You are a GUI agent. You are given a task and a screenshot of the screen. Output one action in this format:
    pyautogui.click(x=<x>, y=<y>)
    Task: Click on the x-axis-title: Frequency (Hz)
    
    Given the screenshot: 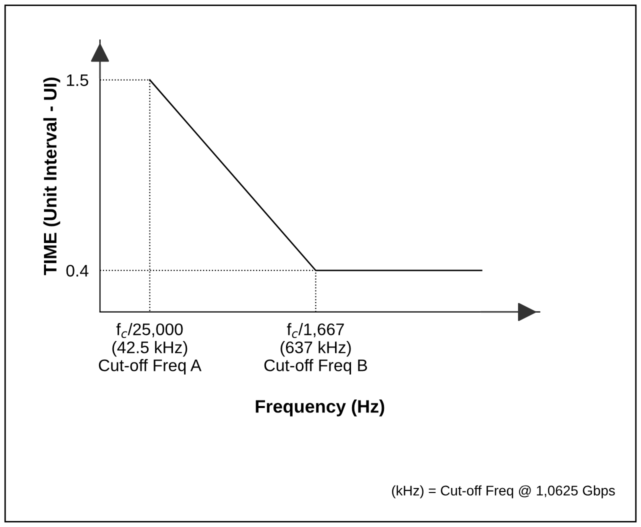 What is the action you would take?
    pyautogui.click(x=320, y=408)
    